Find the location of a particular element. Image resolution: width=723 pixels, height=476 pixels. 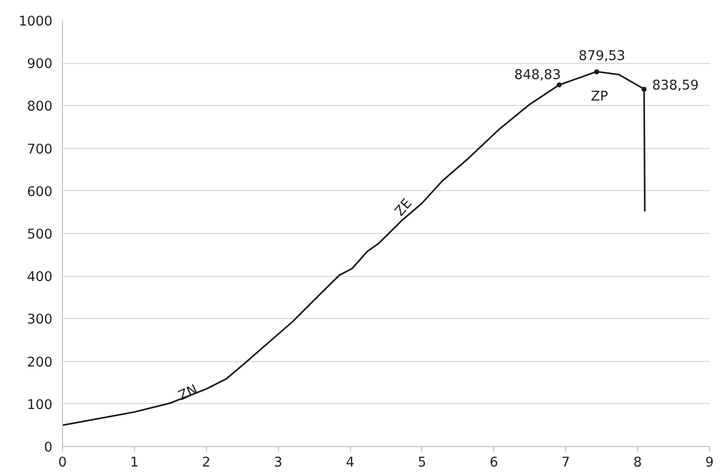

y-tick-label: 700 is located at coordinates (40, 150).